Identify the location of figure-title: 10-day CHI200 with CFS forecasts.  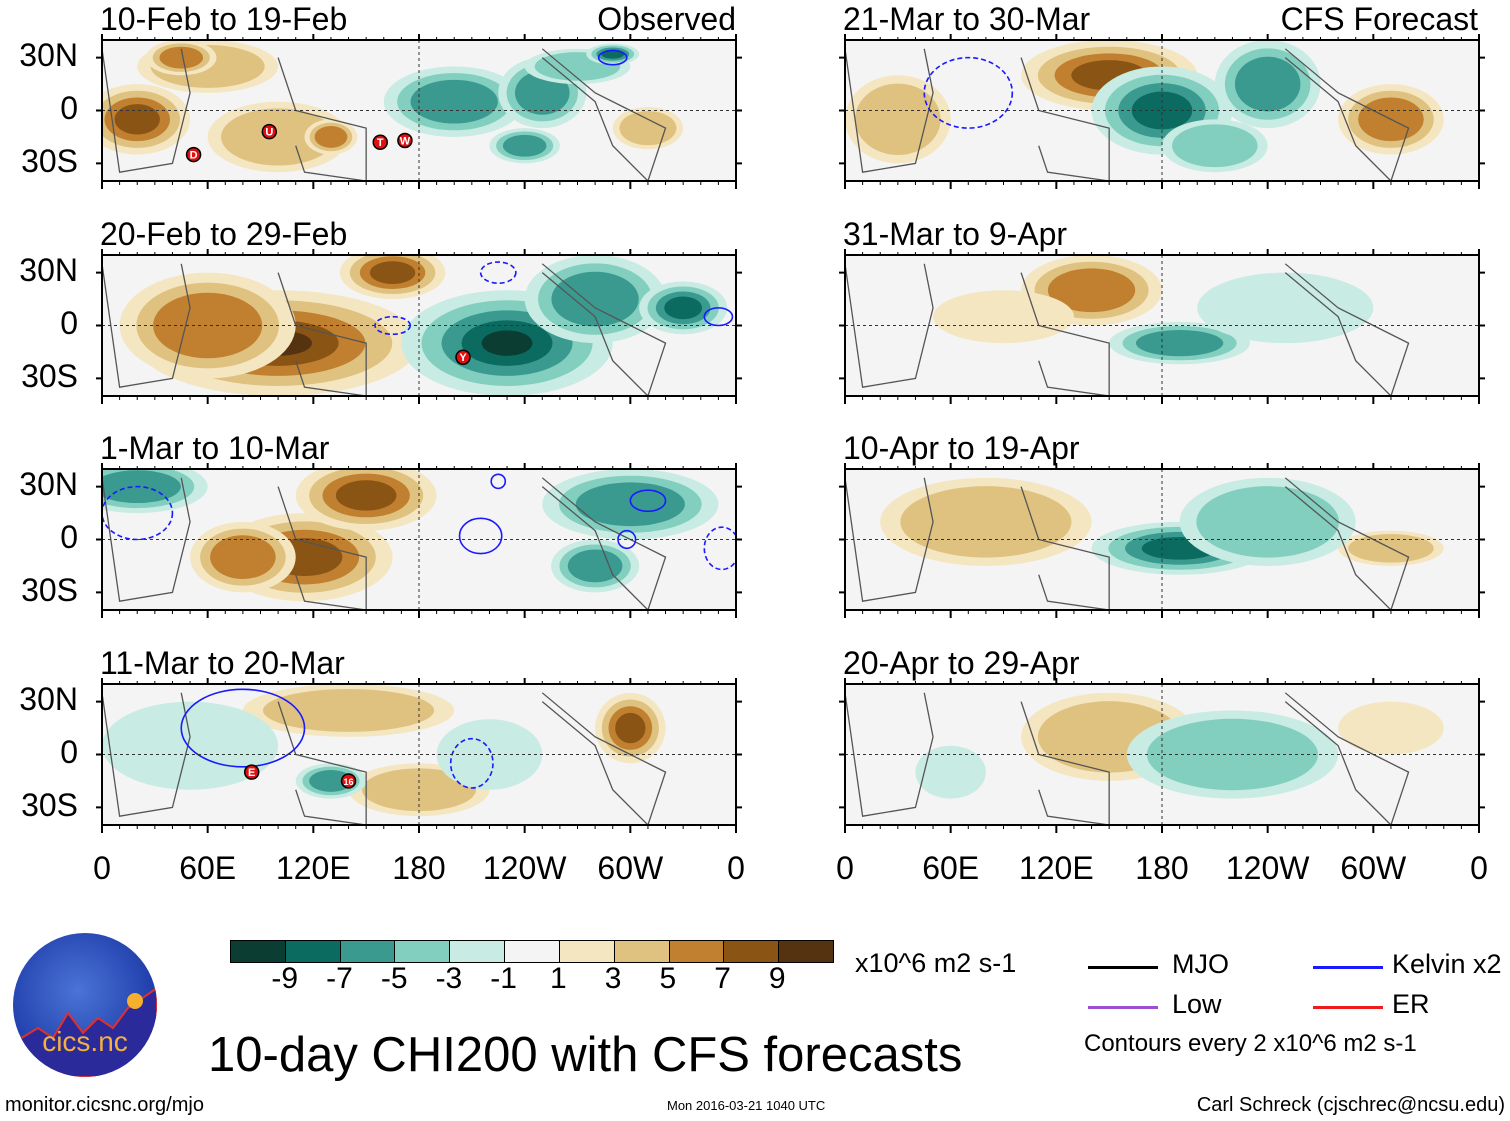
(585, 1055).